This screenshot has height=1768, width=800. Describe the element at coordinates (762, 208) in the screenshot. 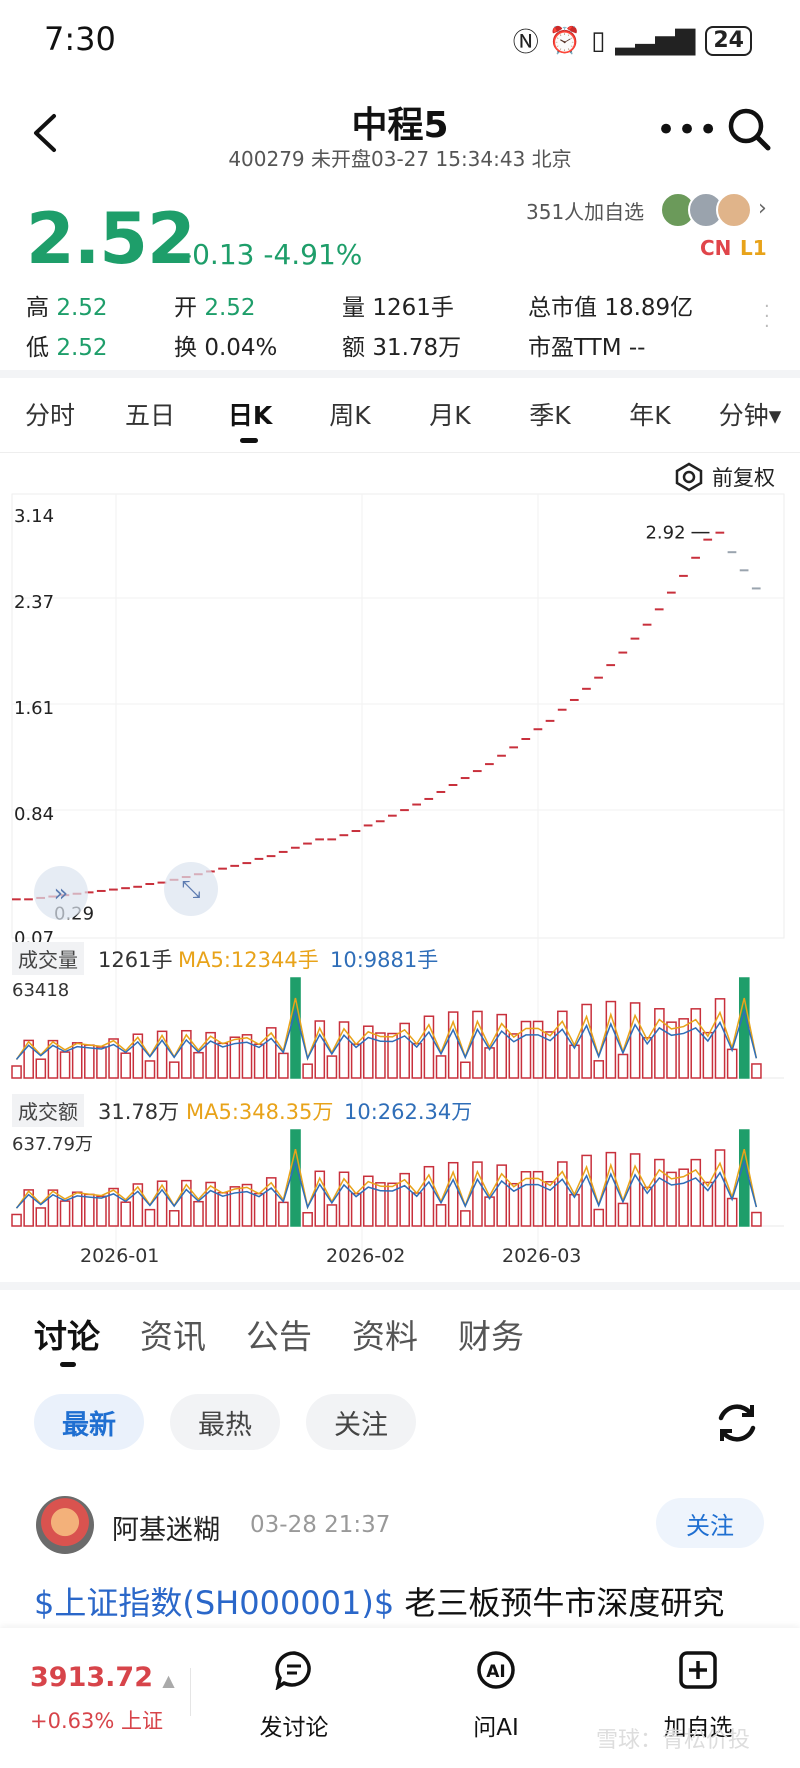

I see `chevron-right-icon: ›` at that location.